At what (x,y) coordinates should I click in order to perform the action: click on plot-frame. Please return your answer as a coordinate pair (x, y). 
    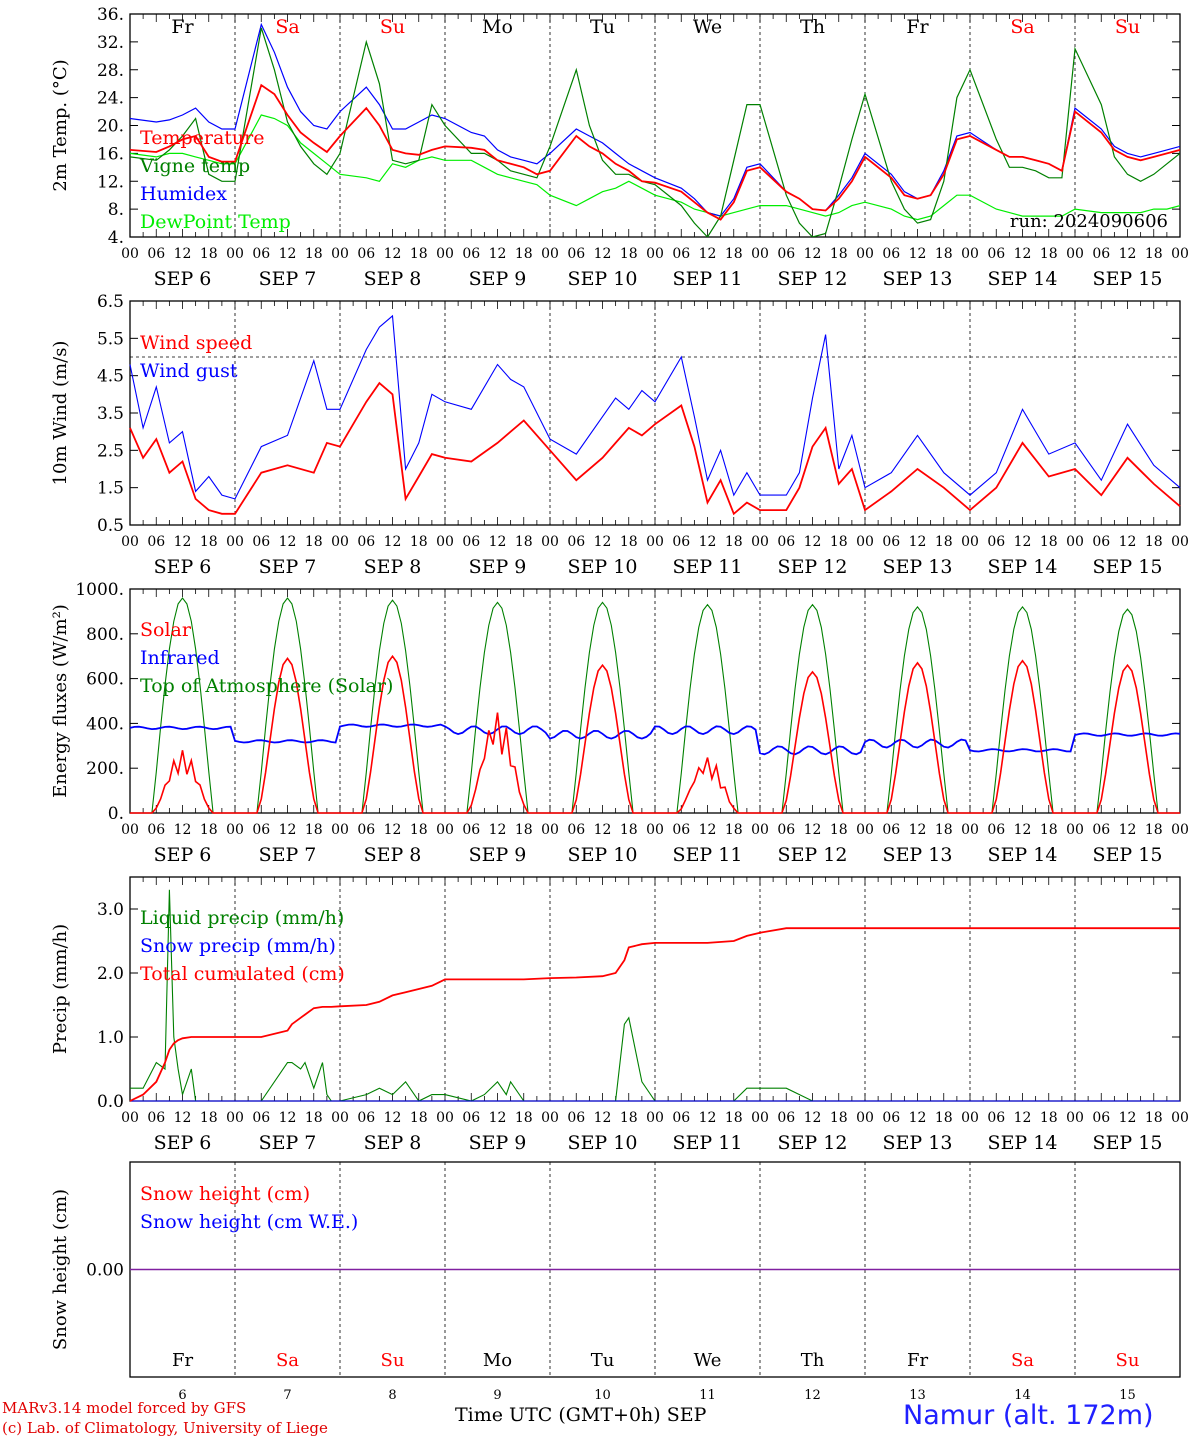
    Looking at the image, I should click on (655, 701).